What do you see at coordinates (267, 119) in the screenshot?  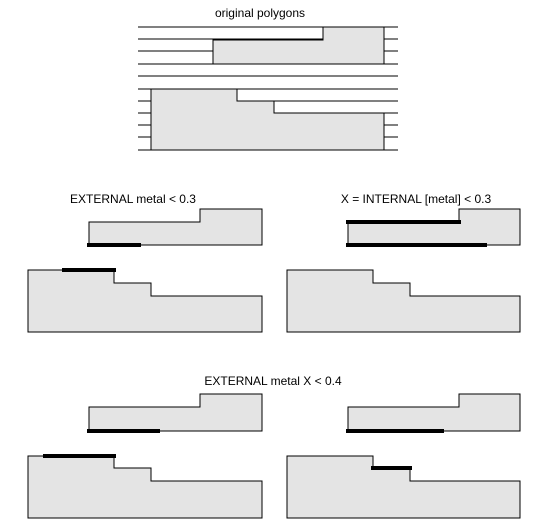 I see `original-bottom-polygon` at bounding box center [267, 119].